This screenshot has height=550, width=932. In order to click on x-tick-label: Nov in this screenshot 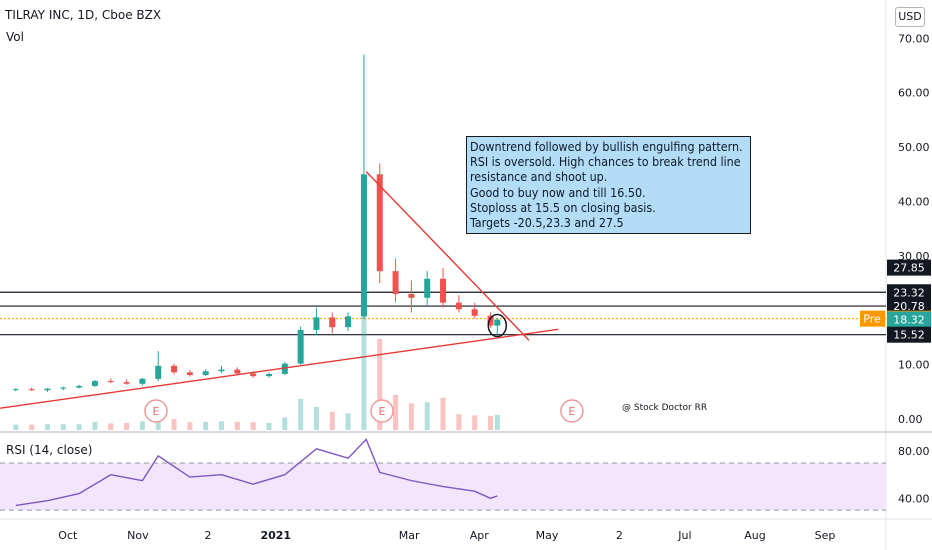, I will do `click(138, 535)`.